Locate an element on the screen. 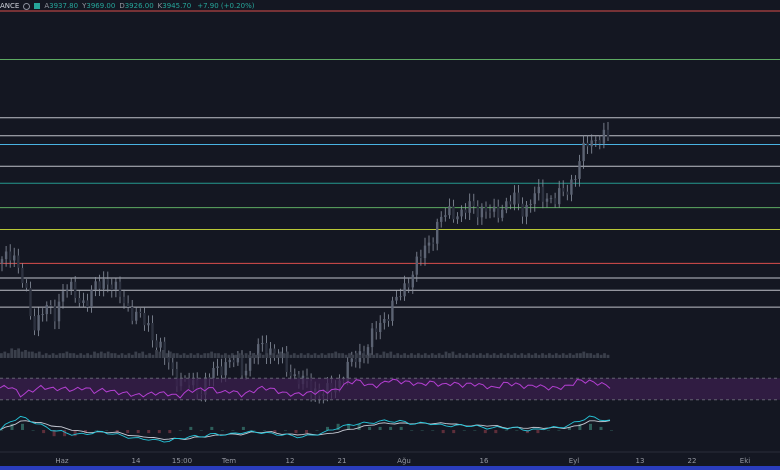  close-label: K is located at coordinates (160, 6).